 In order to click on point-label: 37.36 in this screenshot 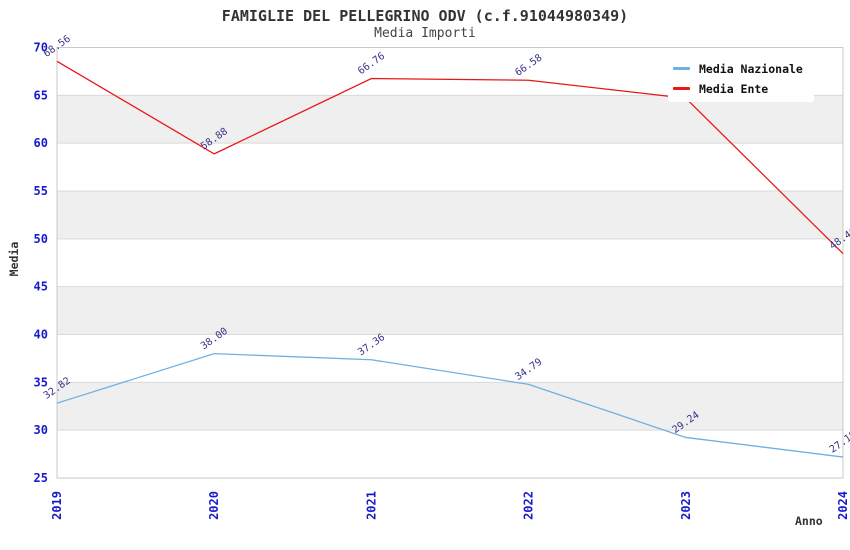, I will do `click(371, 345)`.